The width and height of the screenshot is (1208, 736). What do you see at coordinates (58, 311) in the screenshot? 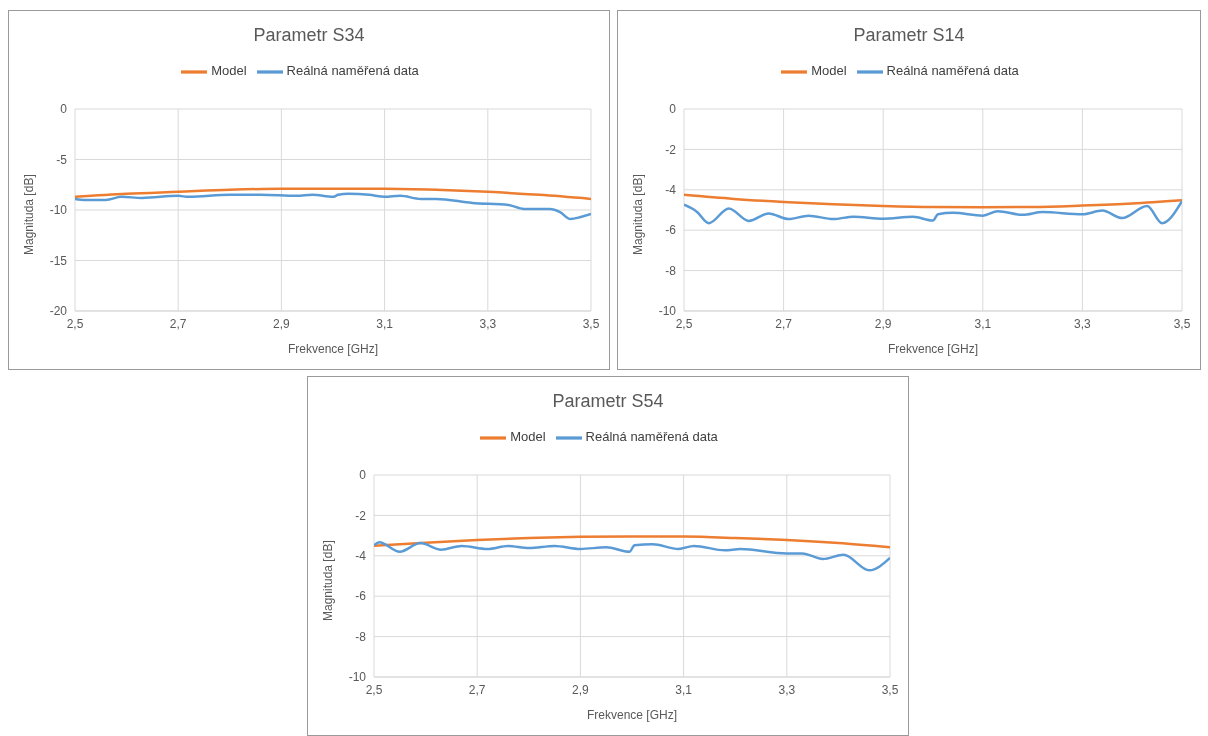
I see `y-tick-label: -20` at bounding box center [58, 311].